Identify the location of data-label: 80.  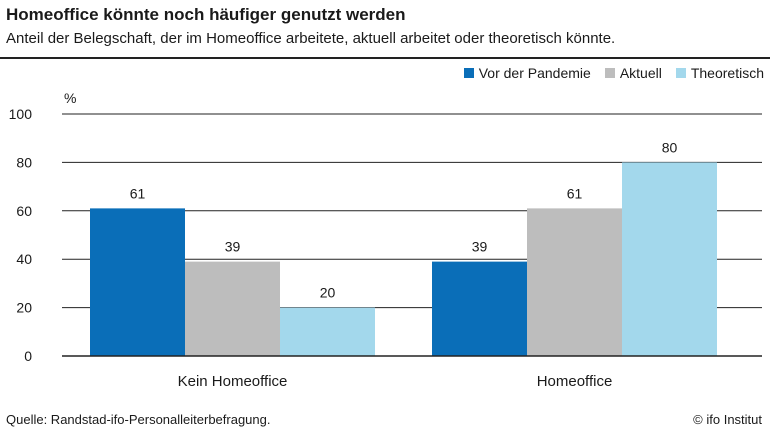
(670, 147).